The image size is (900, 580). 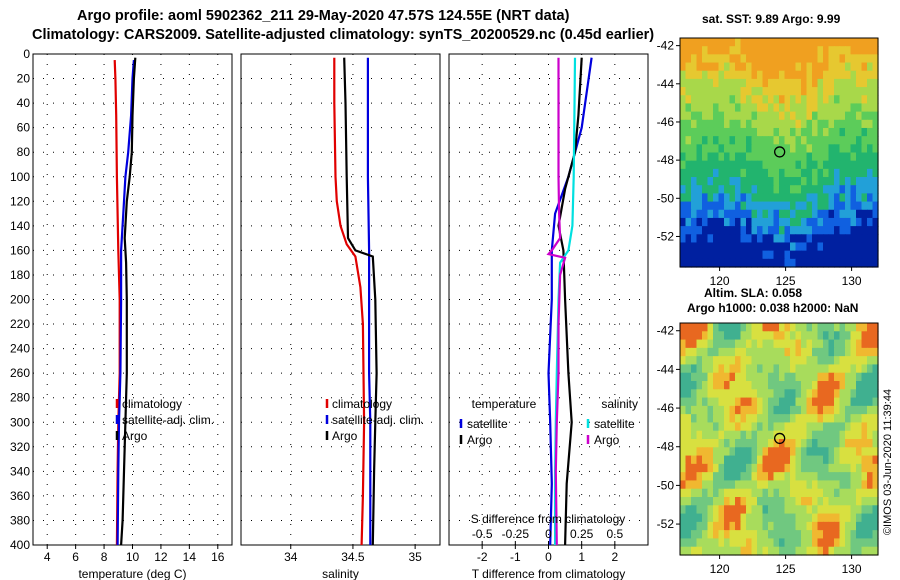 What do you see at coordinates (779, 152) in the screenshot?
I see `sst-map-frame` at bounding box center [779, 152].